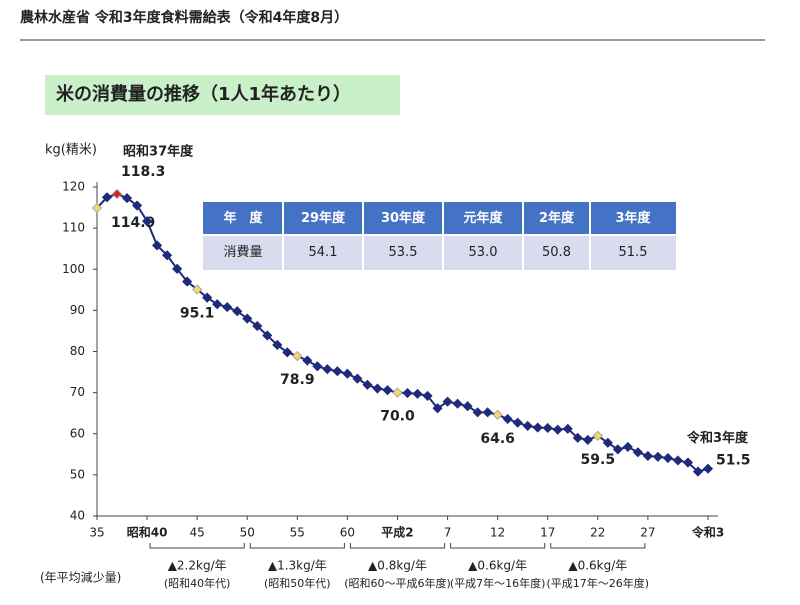  What do you see at coordinates (77, 392) in the screenshot?
I see `y-tick-label: 70` at bounding box center [77, 392].